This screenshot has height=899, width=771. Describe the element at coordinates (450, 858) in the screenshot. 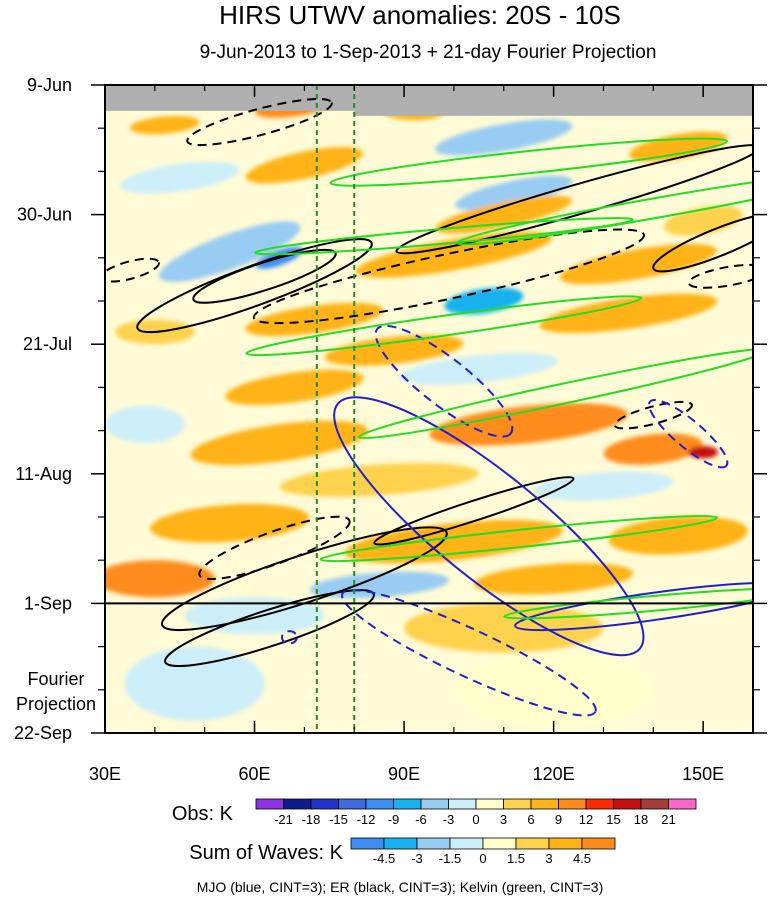

I see `waves-colorbar-level-2: -1.5` at that location.